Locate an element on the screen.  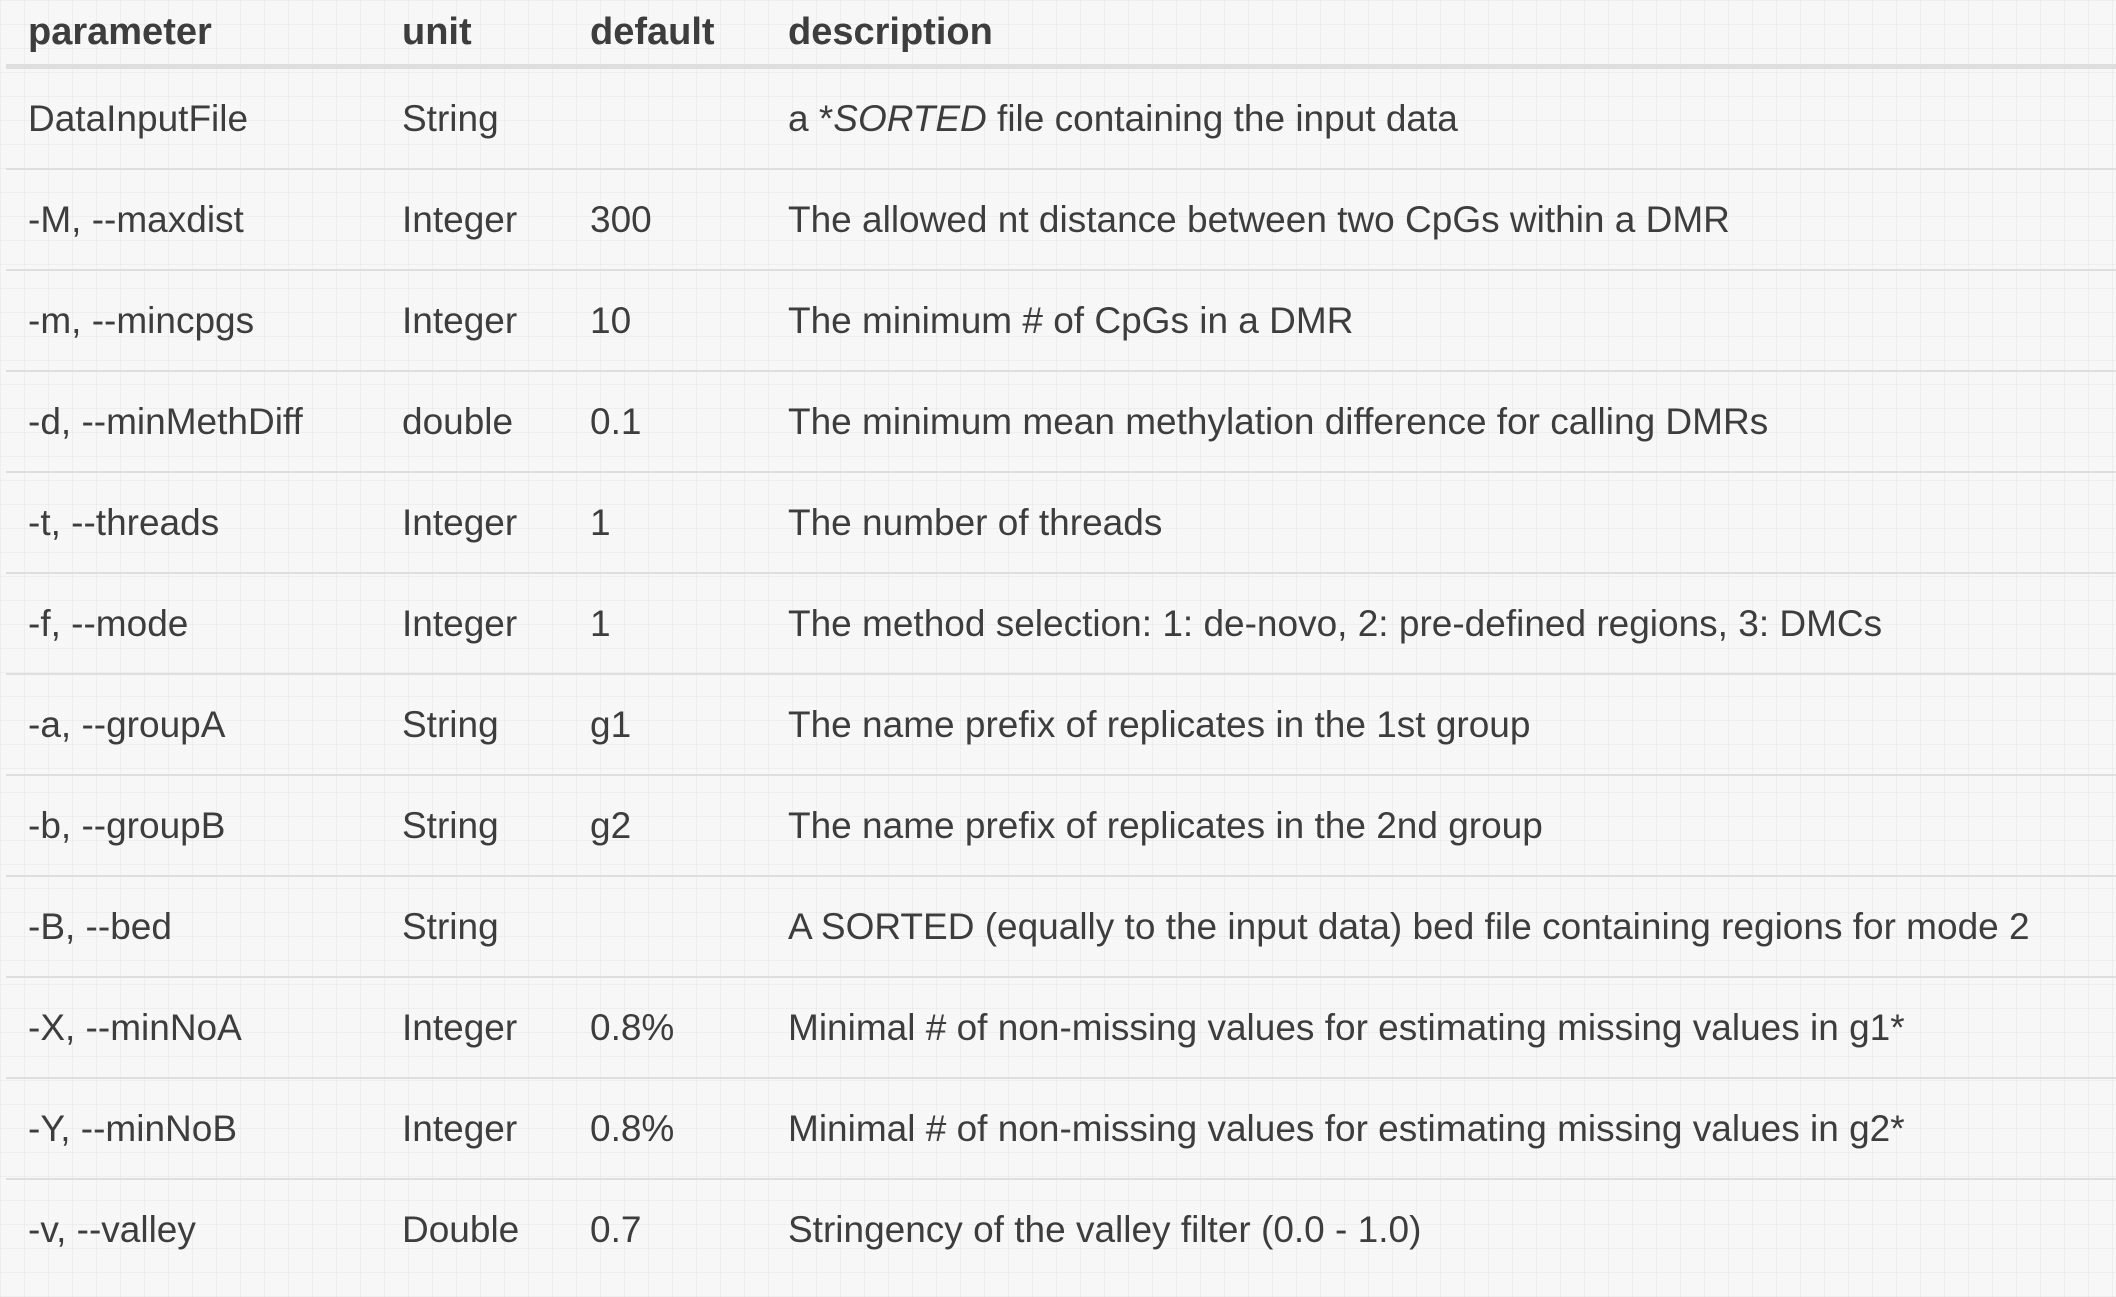
table-header: parameter unit default description is located at coordinates (1061, 34).